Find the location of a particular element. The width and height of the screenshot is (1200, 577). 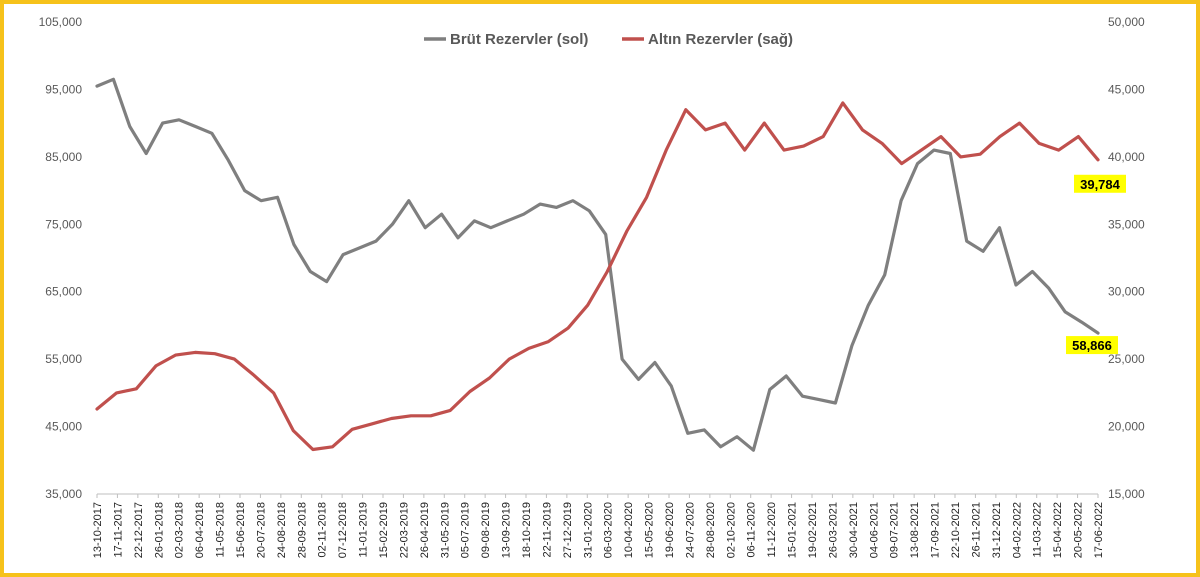

x-tick-label: 20-07-2018 is located at coordinates (261, 530).